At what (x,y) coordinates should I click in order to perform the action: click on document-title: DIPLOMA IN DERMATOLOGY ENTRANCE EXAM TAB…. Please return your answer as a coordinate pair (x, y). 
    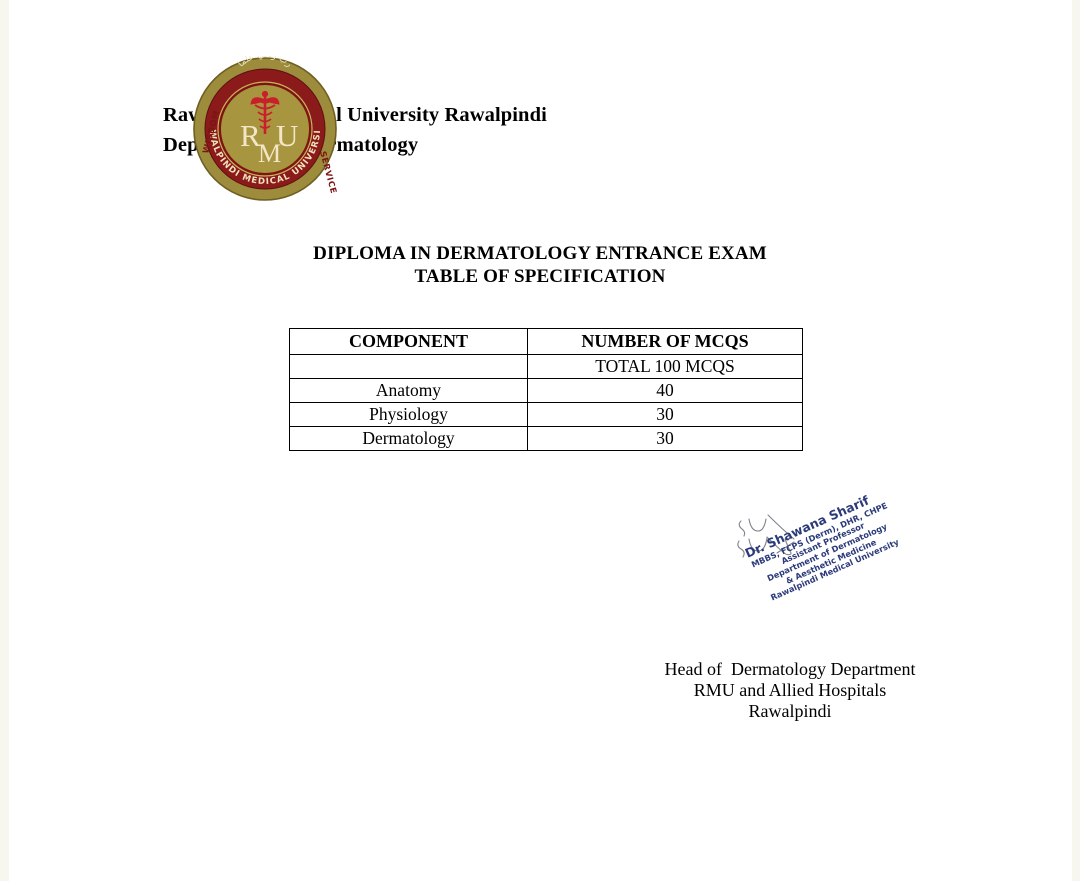
    Looking at the image, I should click on (540, 265).